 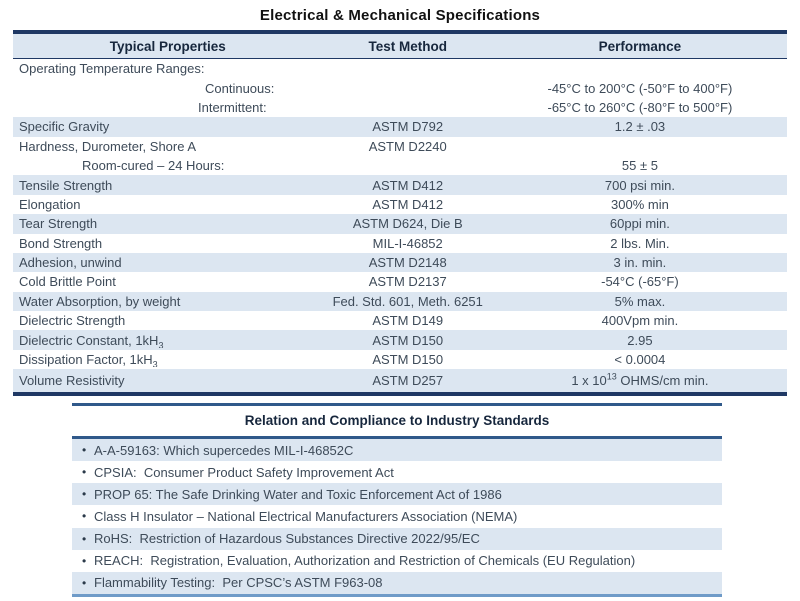 I want to click on property-cell: Volume Resistivity, so click(x=72, y=381).